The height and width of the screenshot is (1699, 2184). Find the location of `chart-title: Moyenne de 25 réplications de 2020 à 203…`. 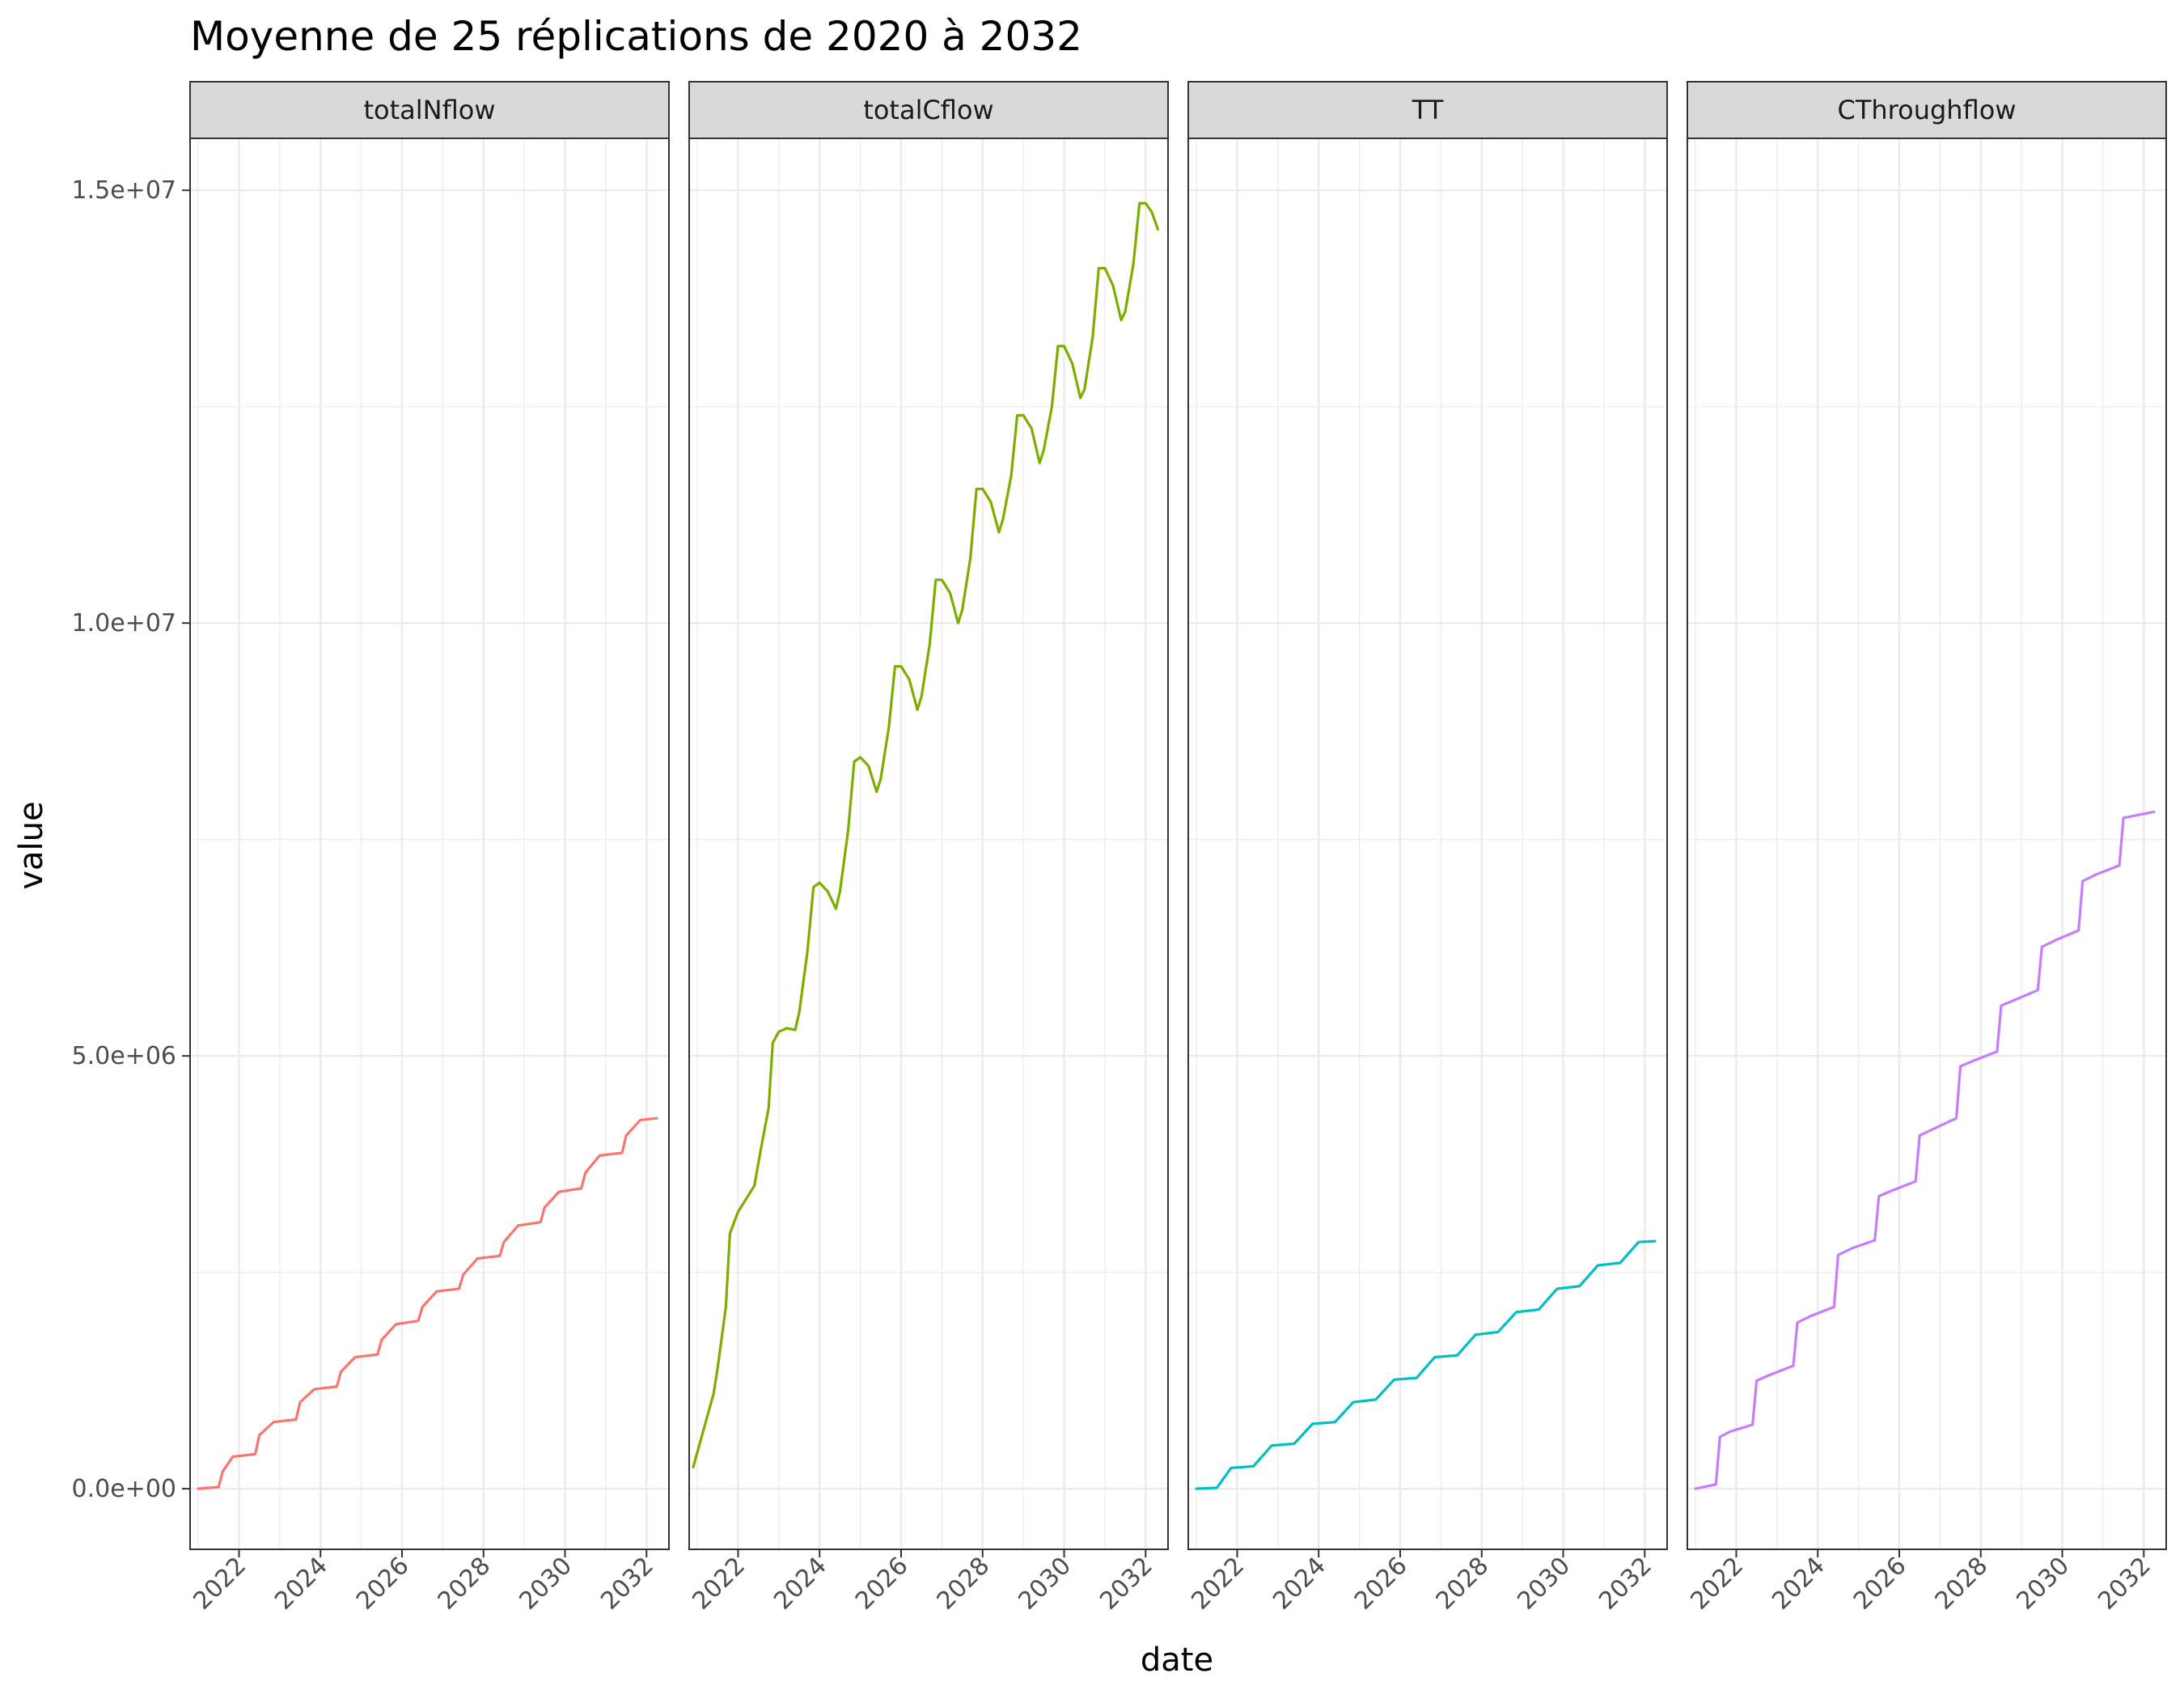

chart-title: Moyenne de 25 réplications de 2020 à 203… is located at coordinates (636, 36).